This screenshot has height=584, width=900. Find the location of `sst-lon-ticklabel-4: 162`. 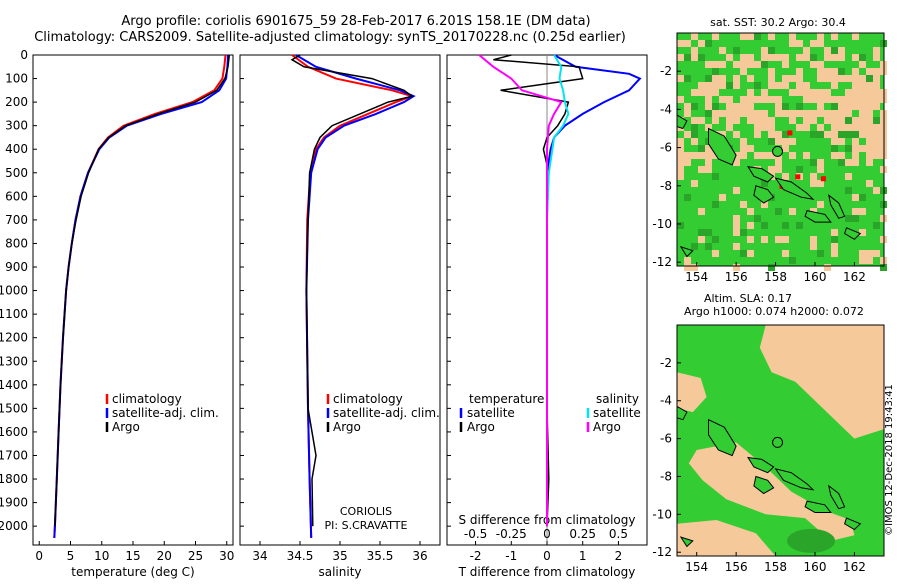

sst-lon-ticklabel-4: 162 is located at coordinates (854, 277).